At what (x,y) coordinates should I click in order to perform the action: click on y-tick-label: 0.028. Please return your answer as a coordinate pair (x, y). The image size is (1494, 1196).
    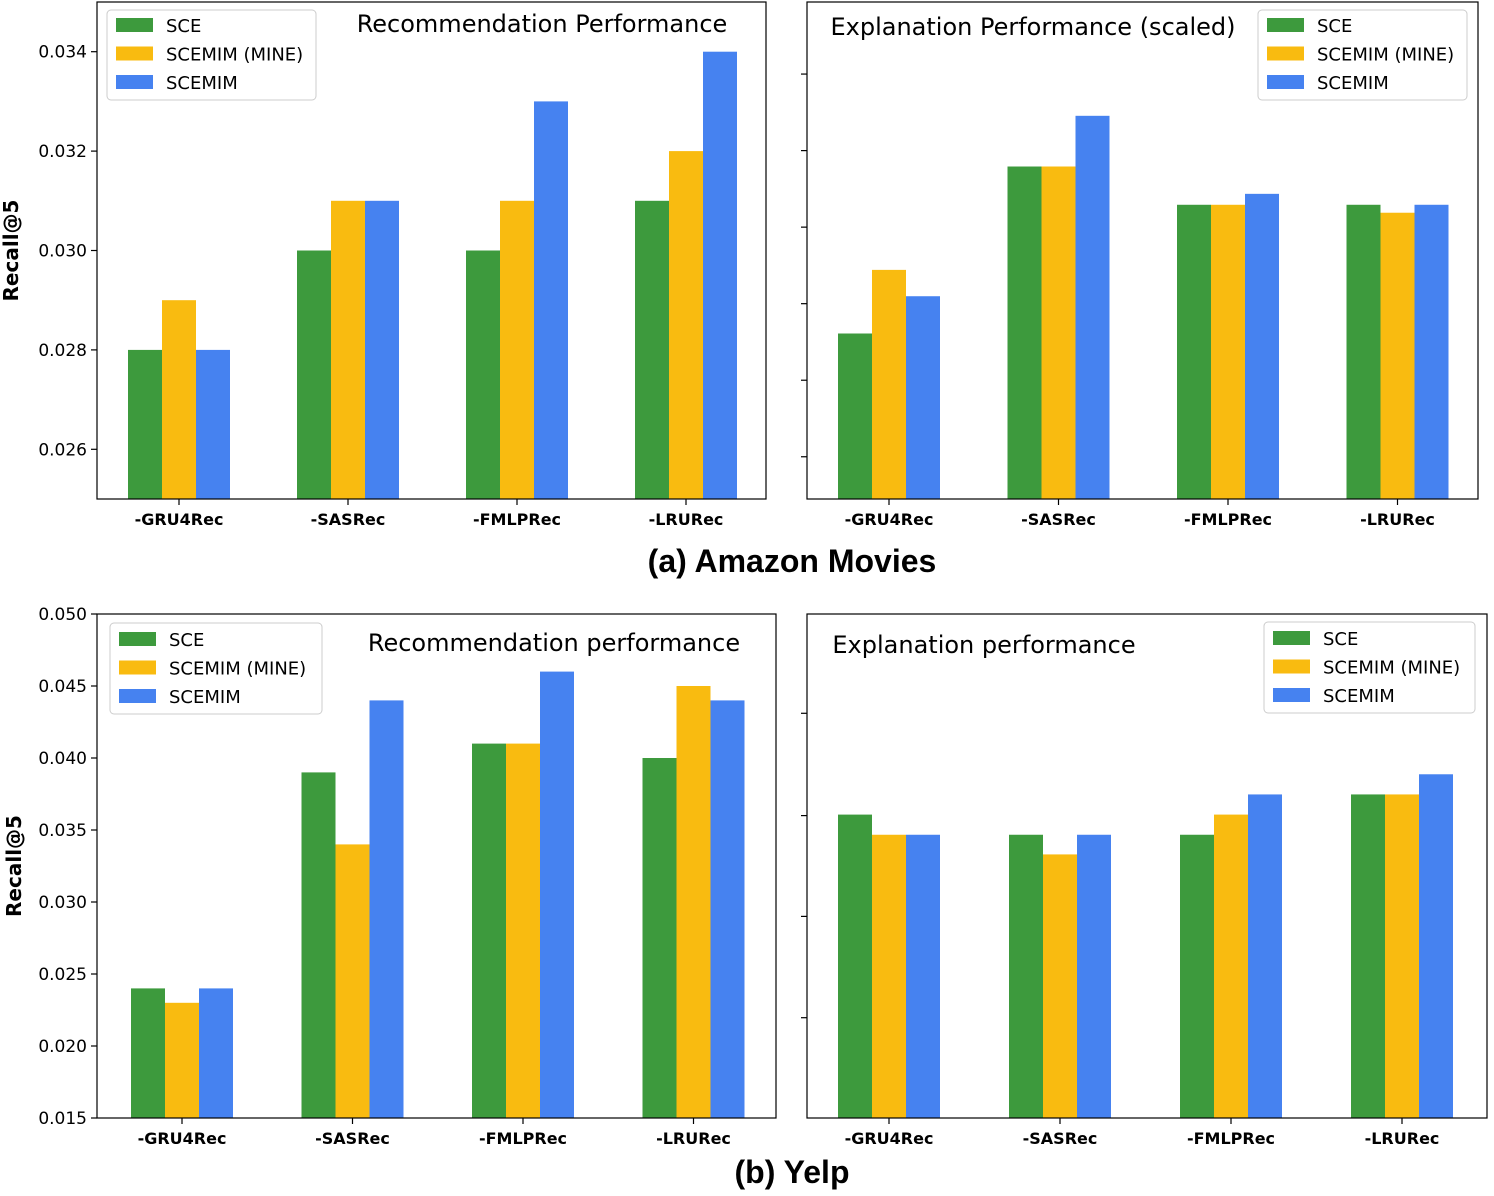
    Looking at the image, I should click on (62, 351).